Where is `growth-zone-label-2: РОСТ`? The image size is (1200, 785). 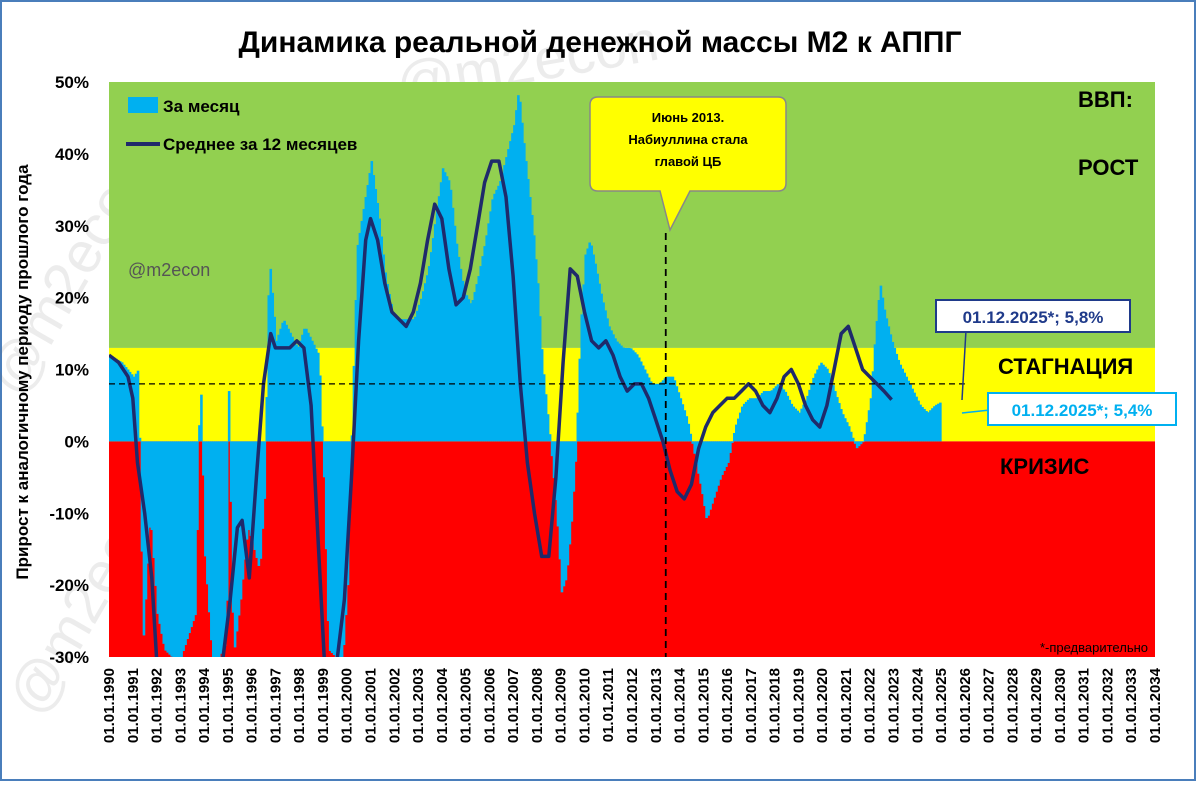 growth-zone-label-2: РОСТ is located at coordinates (1108, 167).